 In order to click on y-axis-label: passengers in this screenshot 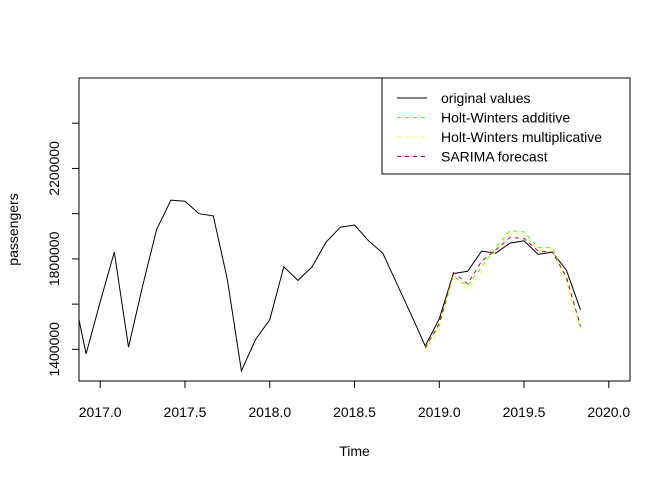, I will do `click(13, 229)`.